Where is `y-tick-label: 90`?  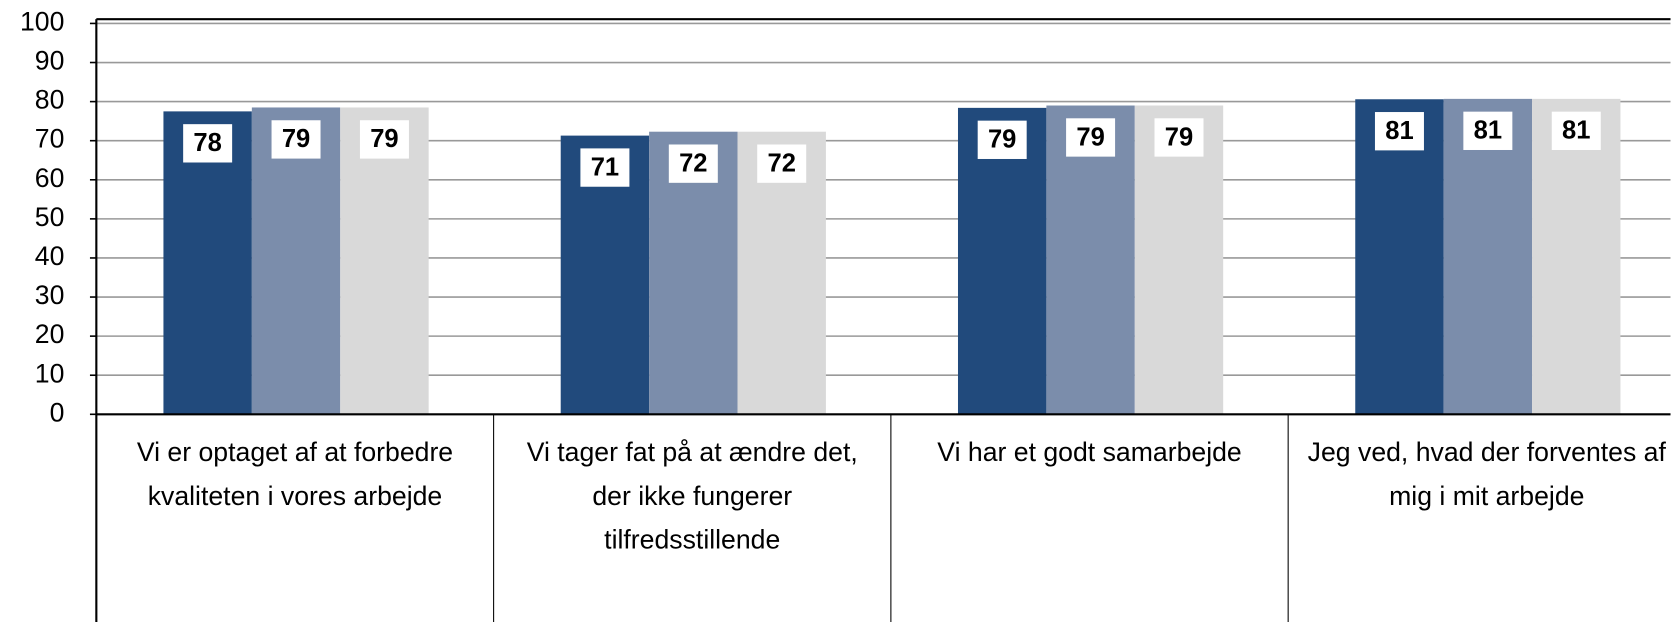
y-tick-label: 90 is located at coordinates (50, 61).